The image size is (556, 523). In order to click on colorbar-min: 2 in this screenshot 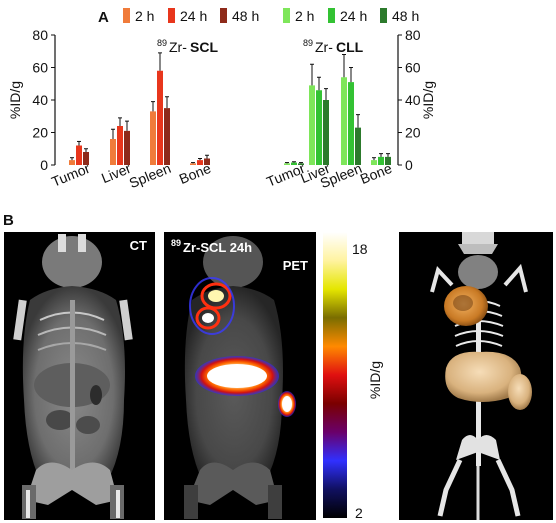, I will do `click(359, 513)`.